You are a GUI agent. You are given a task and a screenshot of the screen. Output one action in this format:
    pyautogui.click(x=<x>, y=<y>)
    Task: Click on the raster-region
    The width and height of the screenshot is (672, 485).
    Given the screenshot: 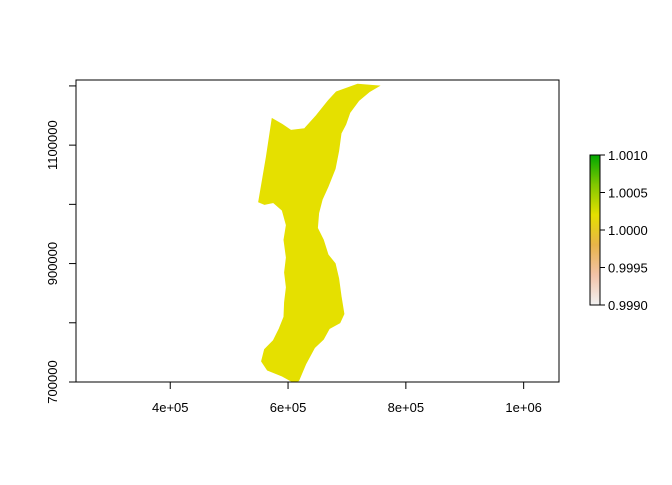 What is the action you would take?
    pyautogui.click(x=319, y=233)
    